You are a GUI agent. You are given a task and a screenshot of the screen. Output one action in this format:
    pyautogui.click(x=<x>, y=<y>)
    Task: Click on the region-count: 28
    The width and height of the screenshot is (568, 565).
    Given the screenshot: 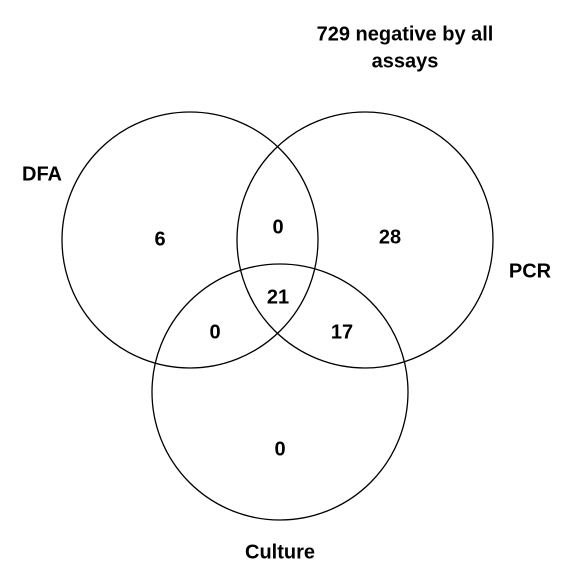 What is the action you would take?
    pyautogui.click(x=390, y=237)
    